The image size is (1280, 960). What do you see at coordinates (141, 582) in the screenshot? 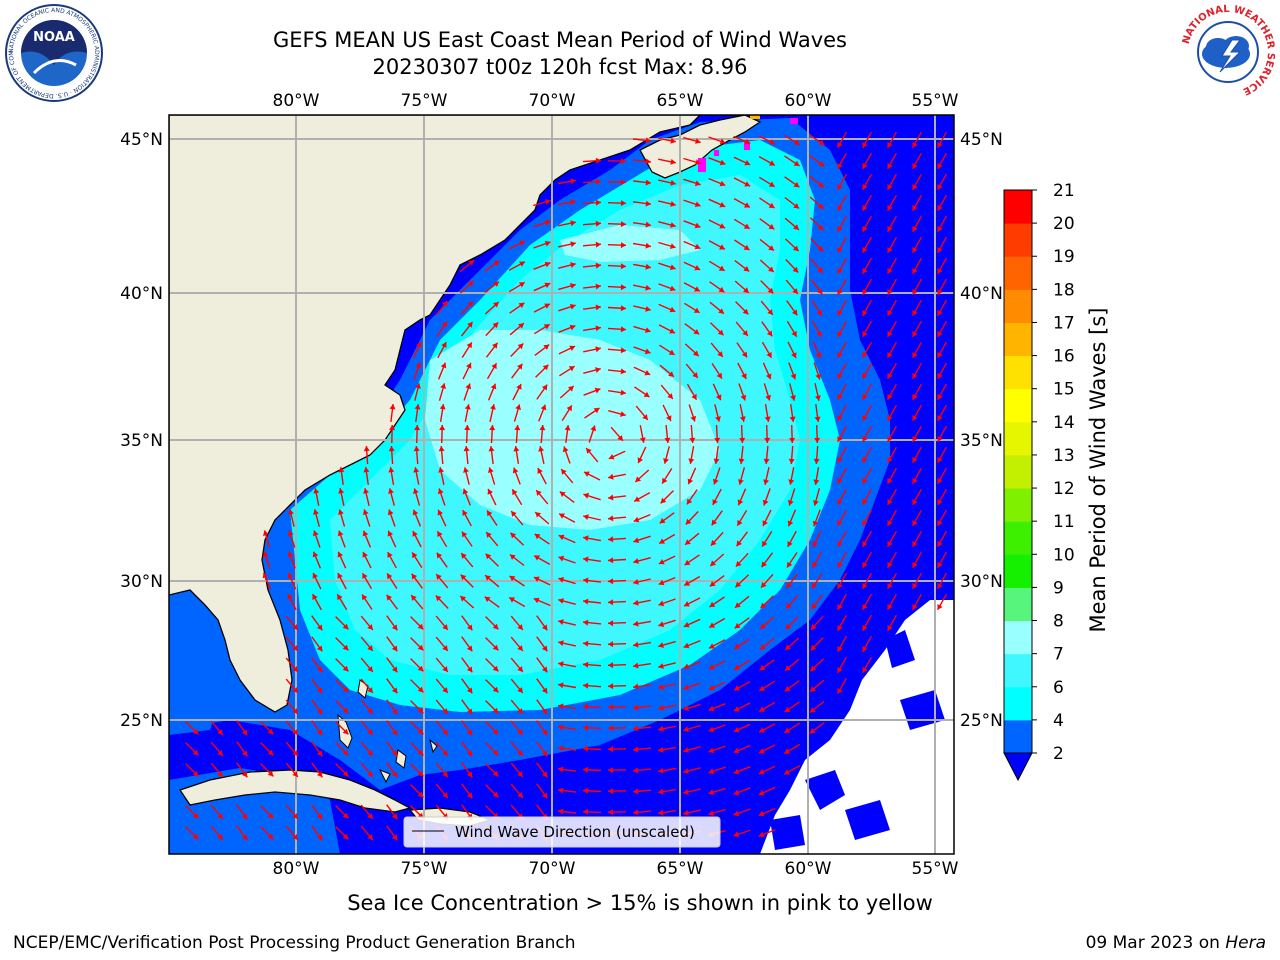
I see `lat-label-left: 30°N` at bounding box center [141, 582].